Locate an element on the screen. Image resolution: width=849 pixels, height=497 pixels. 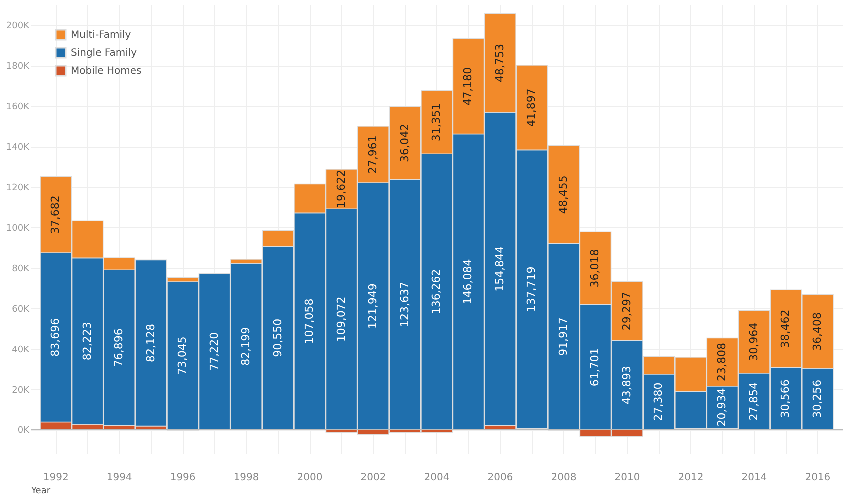
data-label: 121,949 is located at coordinates (373, 307).